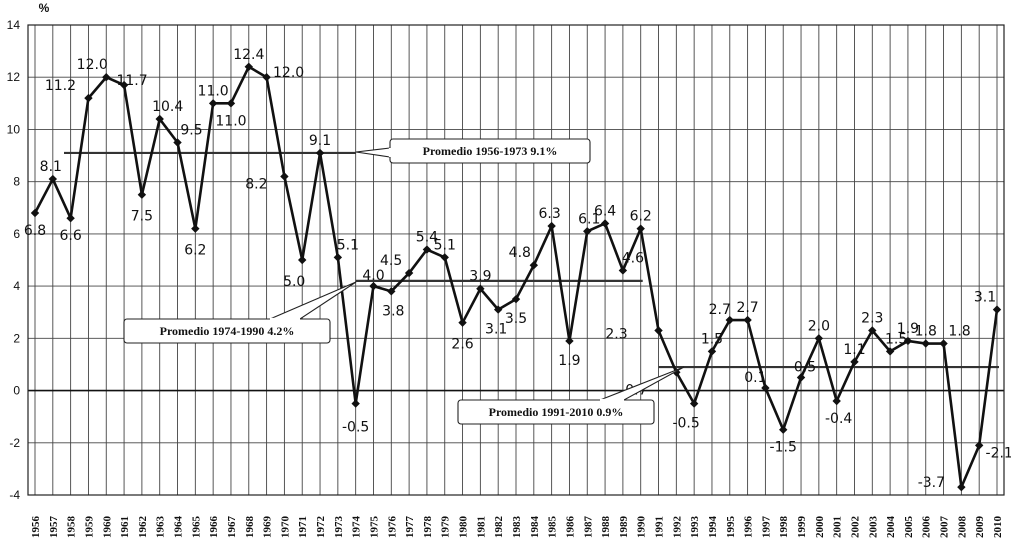 This screenshot has width=1011, height=542. What do you see at coordinates (517, 527) in the screenshot?
I see `x-tick-label: 1983` at bounding box center [517, 527].